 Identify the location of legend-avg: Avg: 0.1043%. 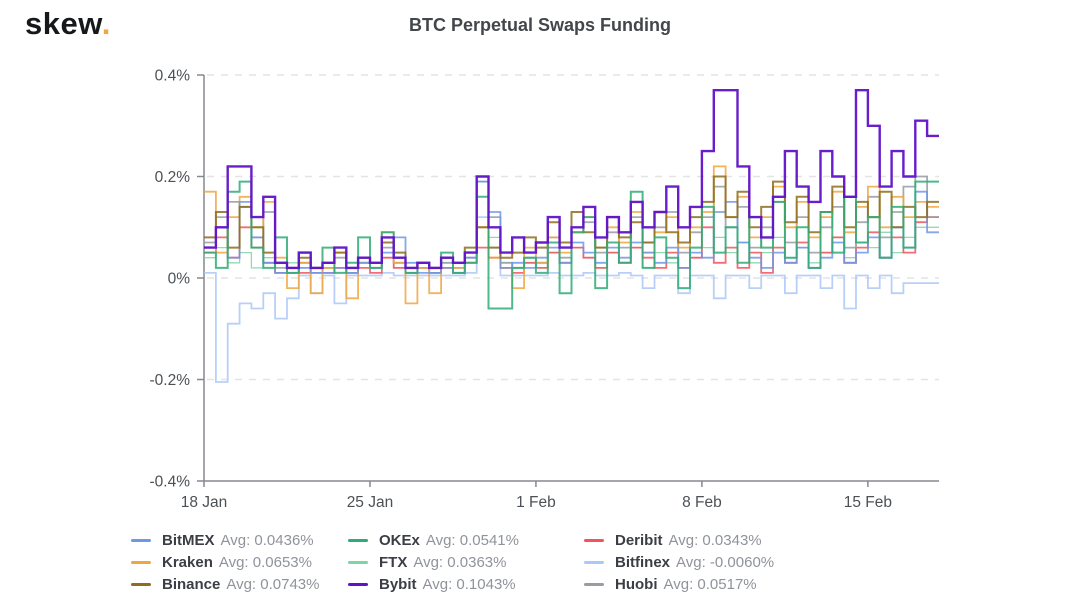
(469, 584).